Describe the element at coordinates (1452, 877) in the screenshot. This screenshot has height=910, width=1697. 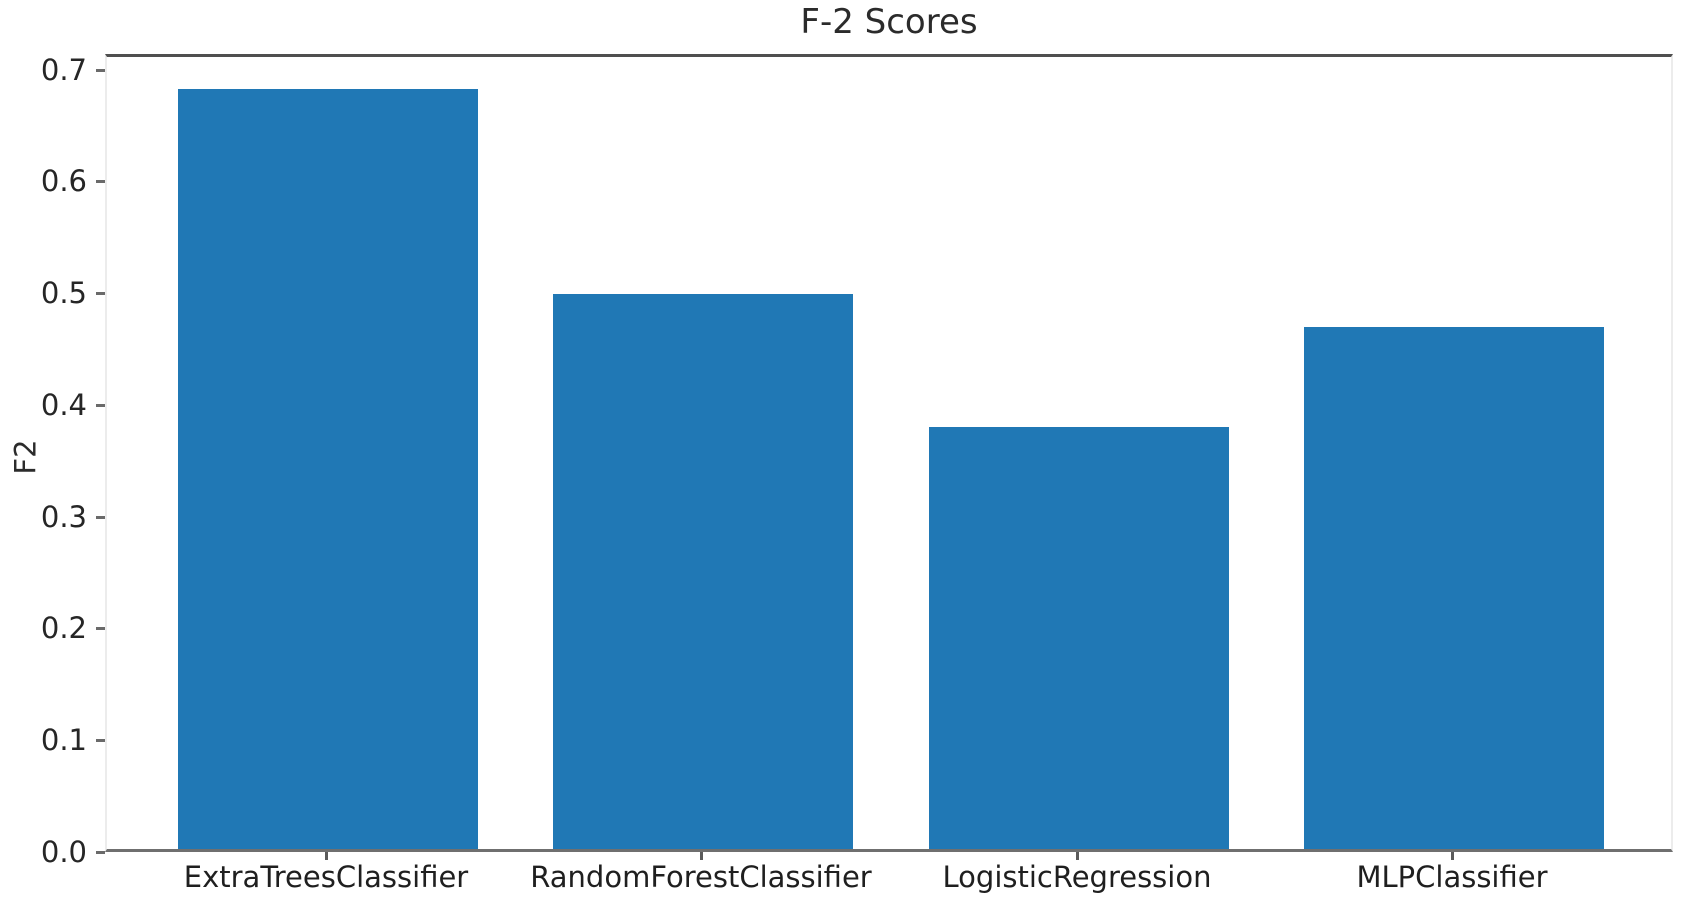
I see `x-tick-label: MLPClassifier` at that location.